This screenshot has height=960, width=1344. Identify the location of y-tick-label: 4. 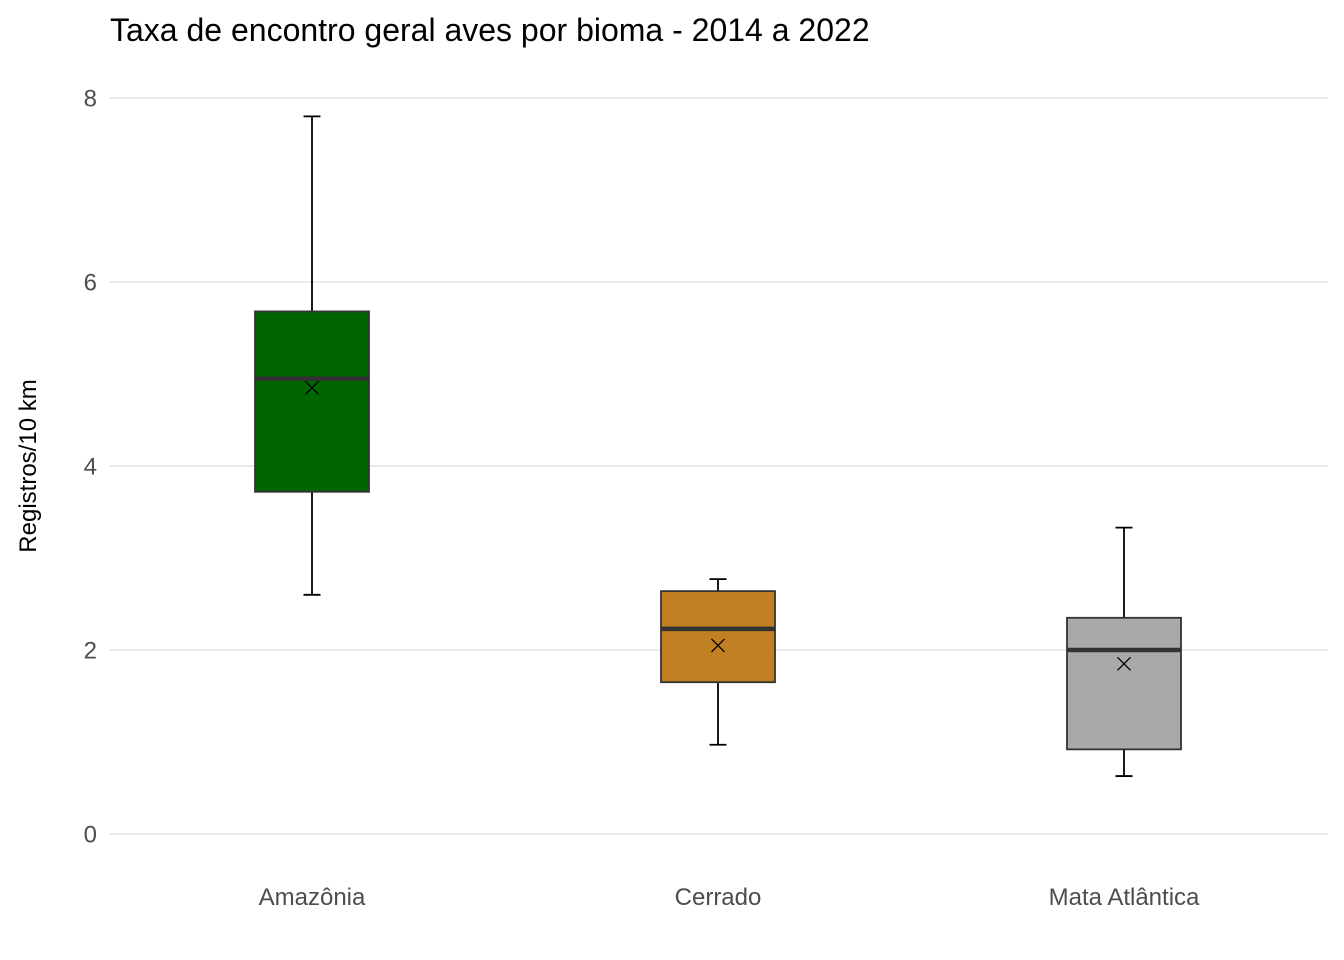
(90, 467).